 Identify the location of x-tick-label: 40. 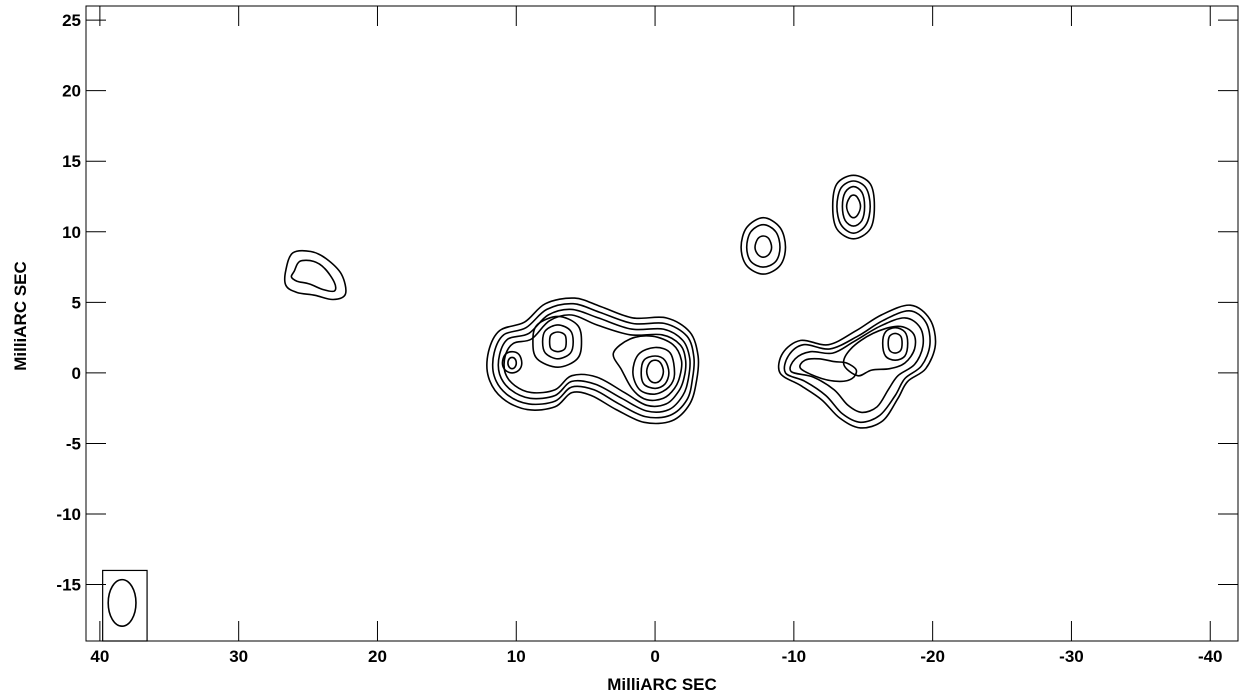
(99, 656).